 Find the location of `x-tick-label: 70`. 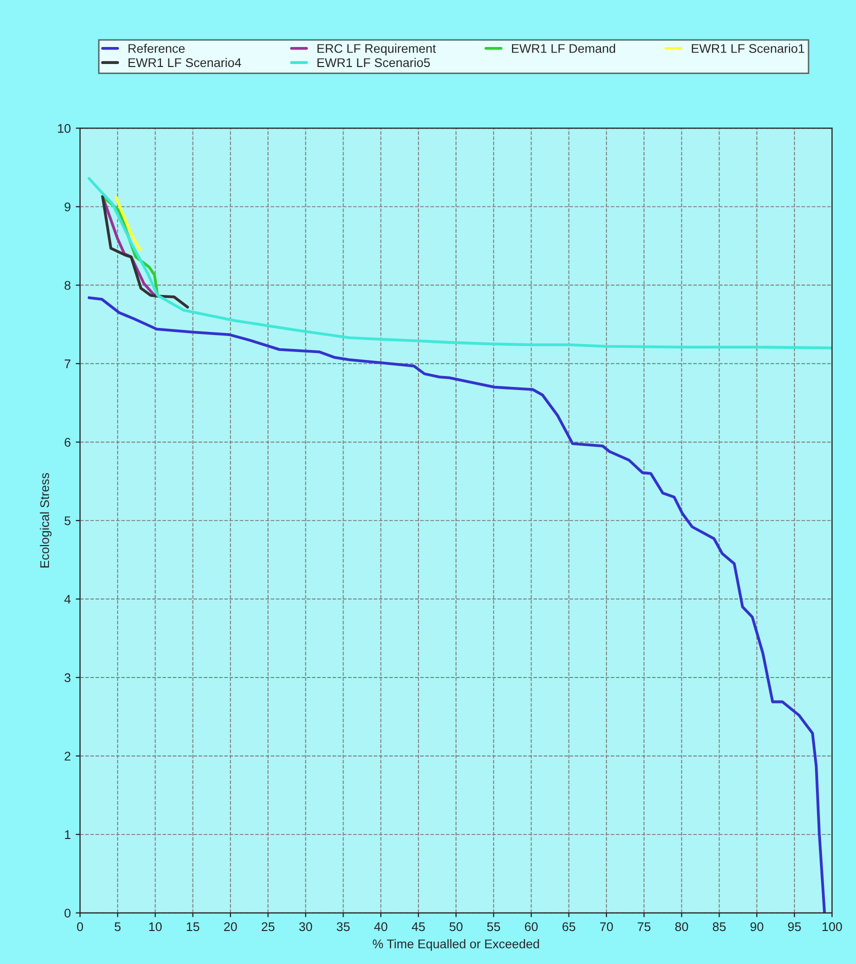

x-tick-label: 70 is located at coordinates (606, 927).